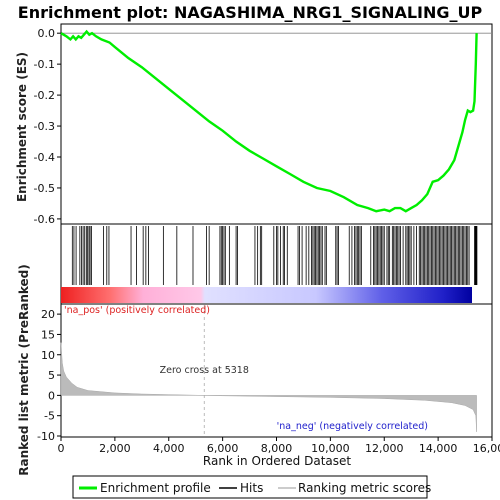 This screenshot has height=500, width=500. I want to click on enrichment-y-label: Enrichment score (ES), so click(22, 127).